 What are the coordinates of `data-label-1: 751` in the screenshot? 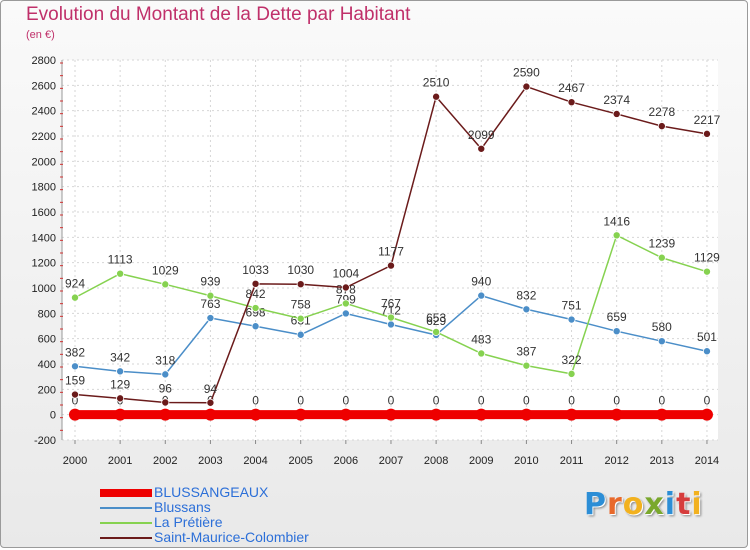 It's located at (572, 306).